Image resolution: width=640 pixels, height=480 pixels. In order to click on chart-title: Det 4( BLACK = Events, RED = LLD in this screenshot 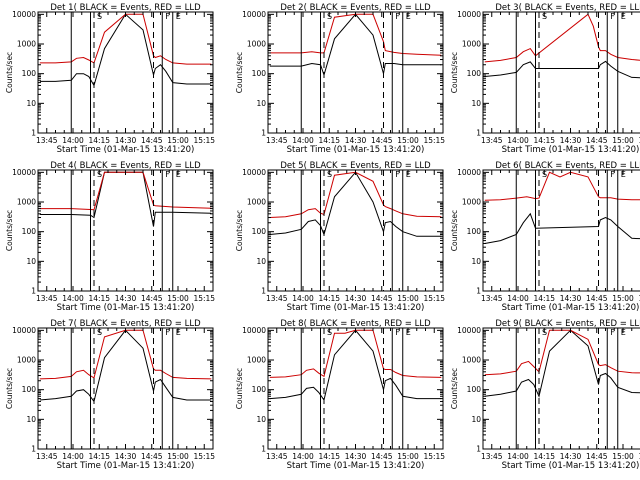, I will do `click(125, 166)`.